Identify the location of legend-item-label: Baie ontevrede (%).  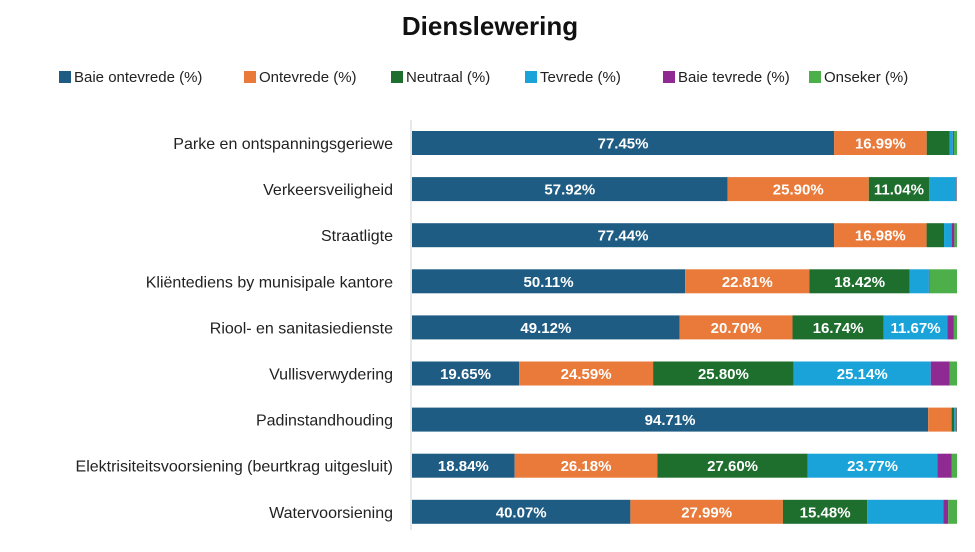
(138, 77).